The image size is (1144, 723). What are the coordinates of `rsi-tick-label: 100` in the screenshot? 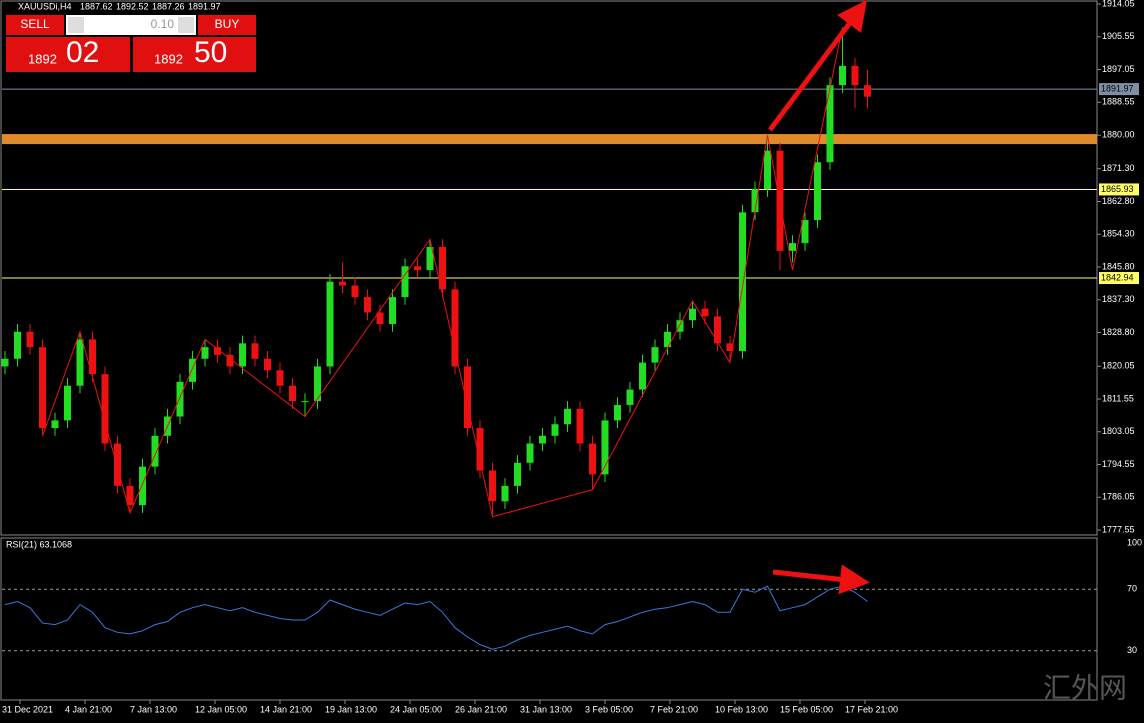 It's located at (1134, 542).